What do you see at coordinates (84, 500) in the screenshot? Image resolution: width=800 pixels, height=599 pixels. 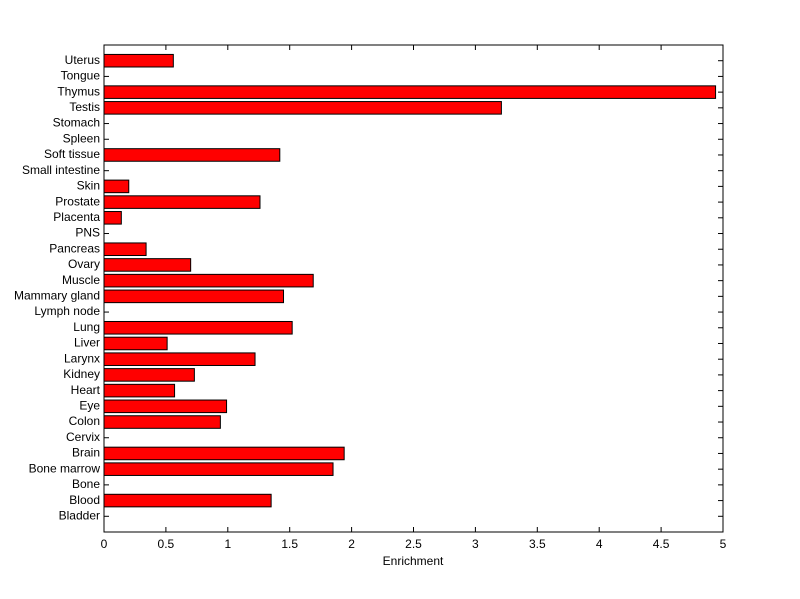 I see `y-tick-label: Blood` at bounding box center [84, 500].